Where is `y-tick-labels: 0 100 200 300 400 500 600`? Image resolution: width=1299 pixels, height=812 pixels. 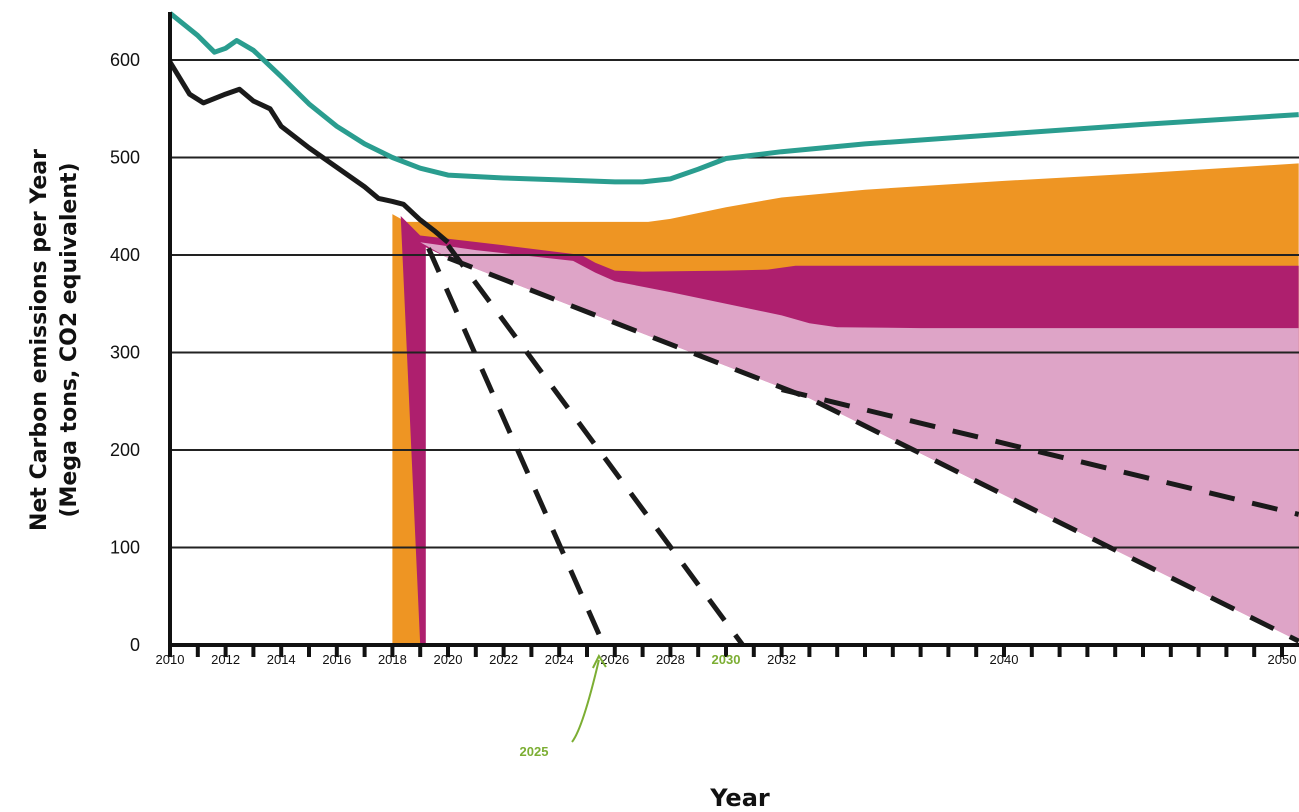
y-tick-labels: 0 100 200 300 400 500 600 is located at coordinates (125, 352).